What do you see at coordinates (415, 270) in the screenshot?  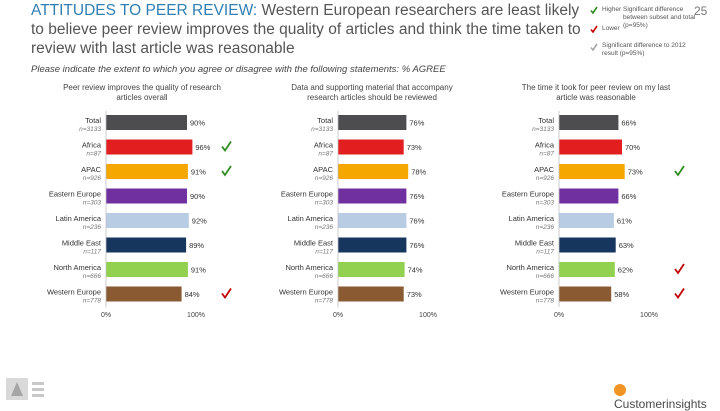 I see `value-label: 74%` at bounding box center [415, 270].